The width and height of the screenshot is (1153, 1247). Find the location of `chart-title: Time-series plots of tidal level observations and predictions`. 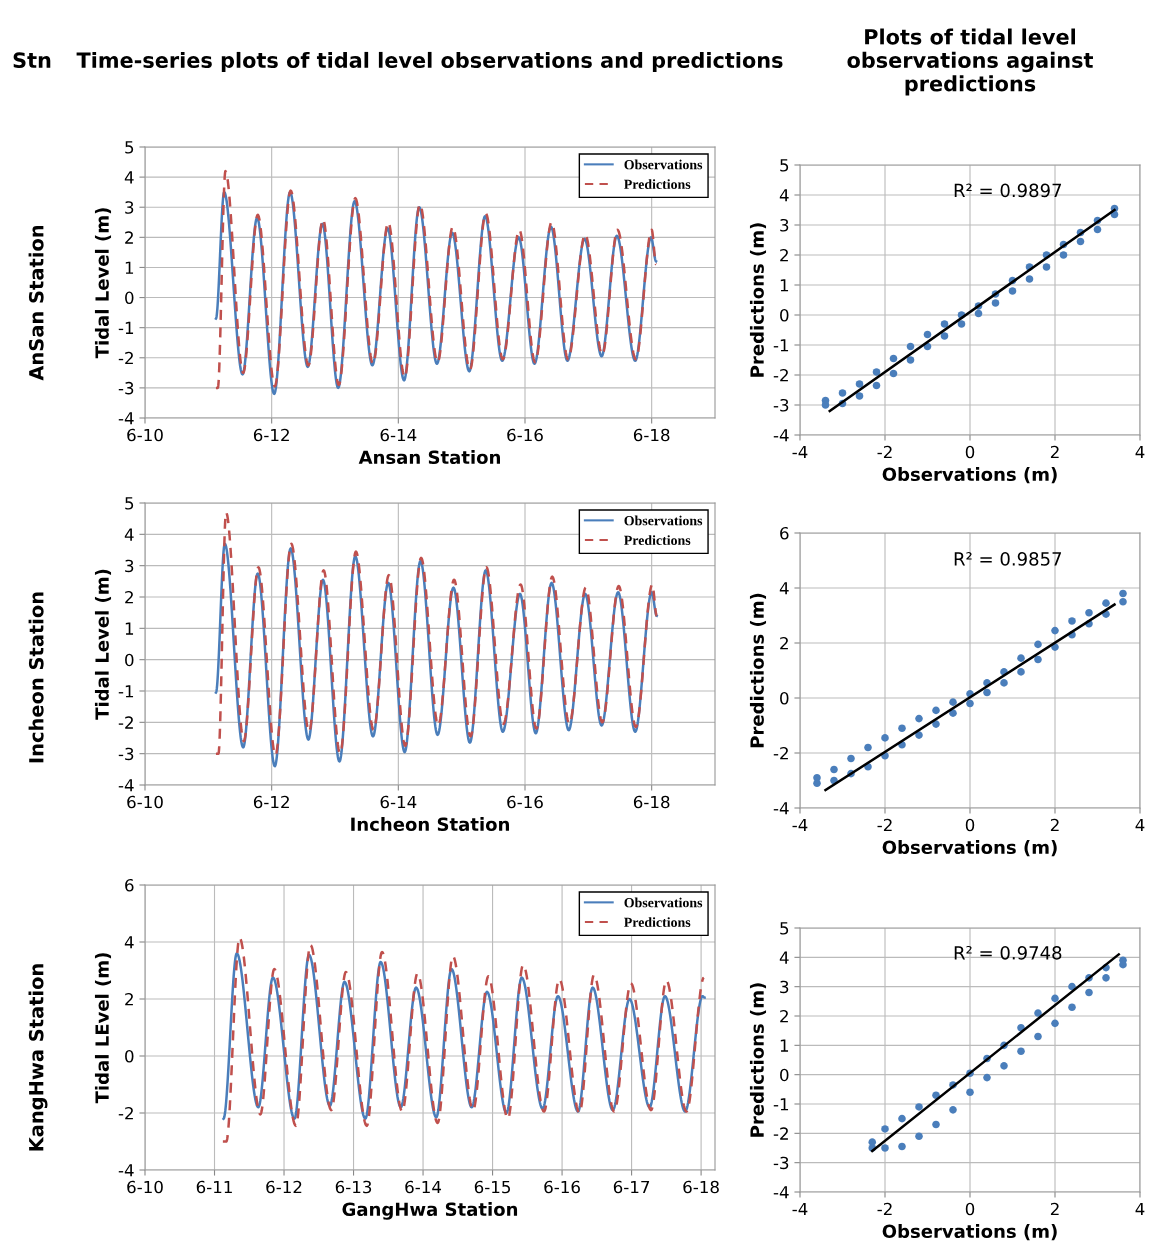

chart-title: Time-series plots of tidal level observations and predictions is located at coordinates (429, 62).